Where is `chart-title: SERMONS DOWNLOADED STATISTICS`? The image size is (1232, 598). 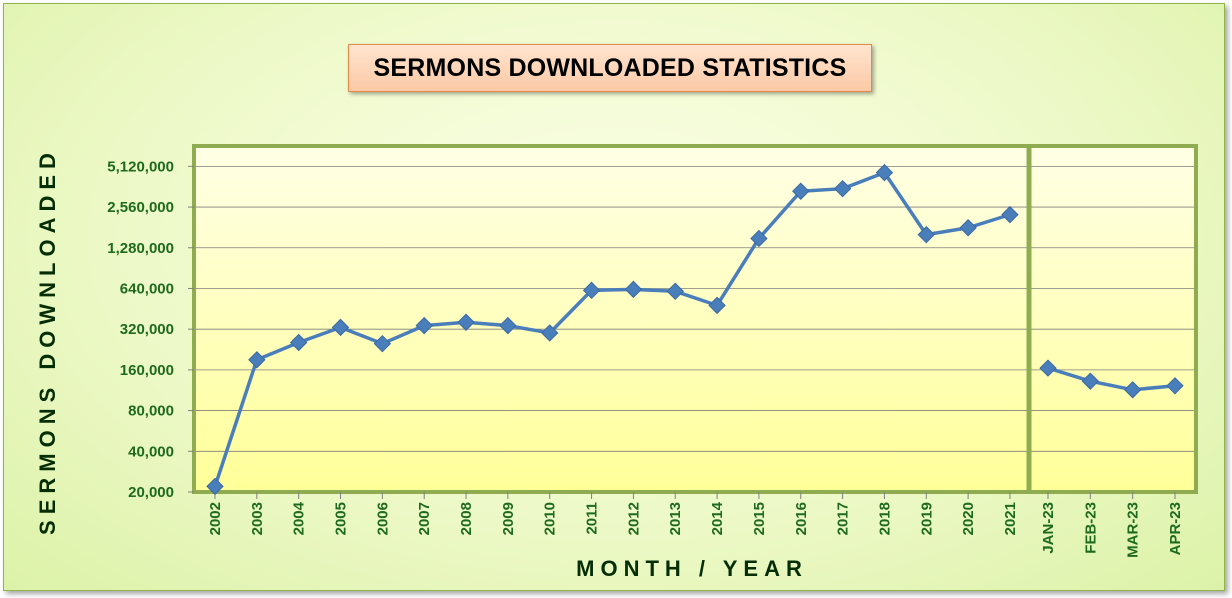
chart-title: SERMONS DOWNLOADED STATISTICS is located at coordinates (610, 67).